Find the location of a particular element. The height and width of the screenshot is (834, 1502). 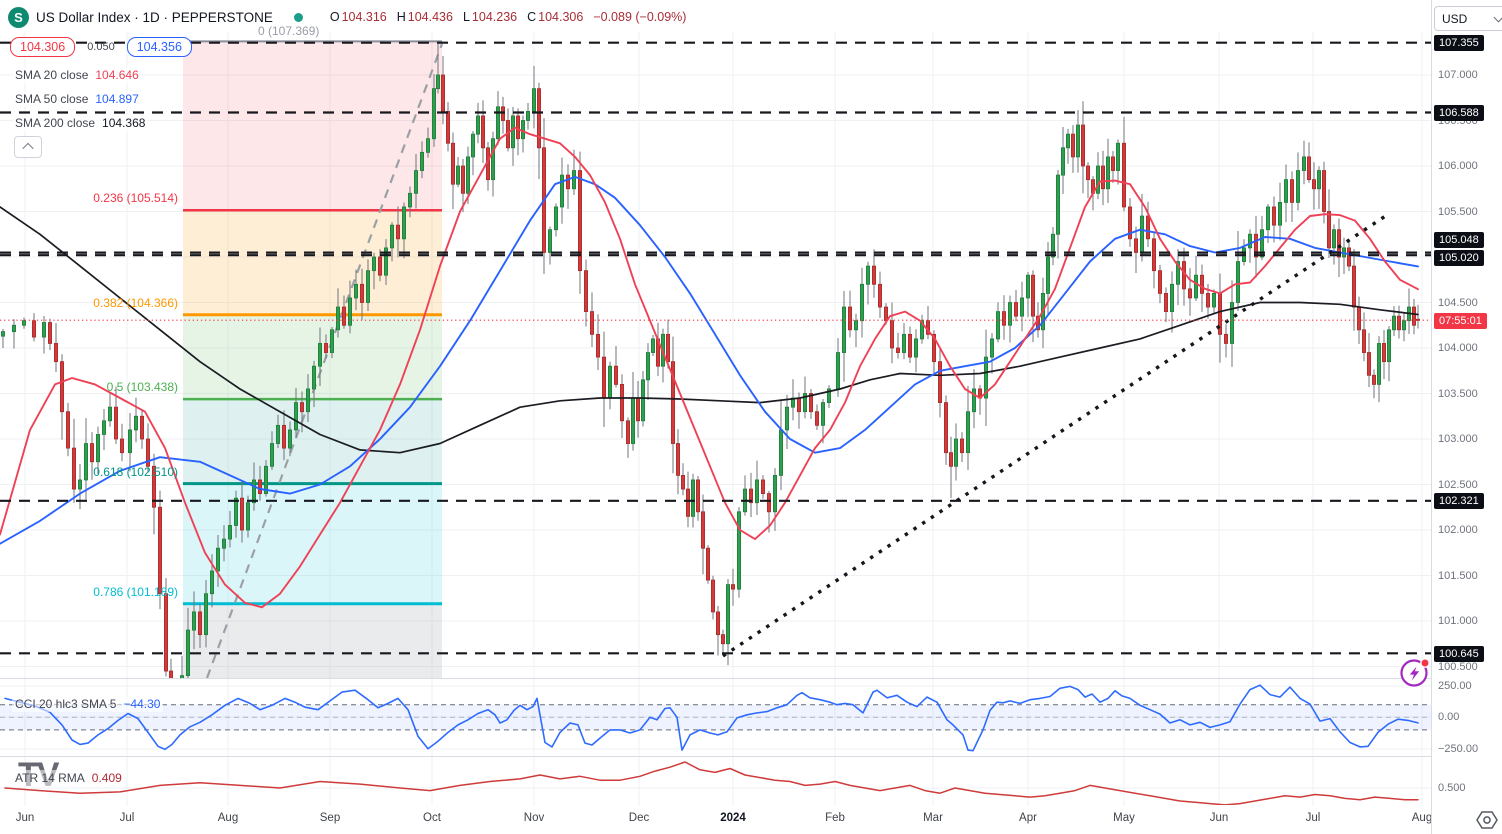

currency-select: USD is located at coordinates (1468, 18).